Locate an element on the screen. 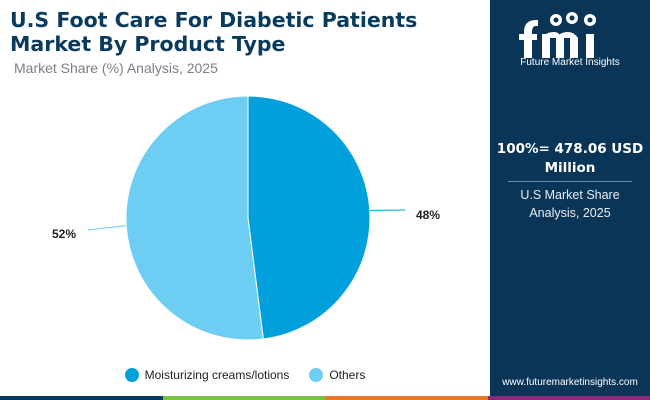 The height and width of the screenshot is (400, 650). data-label-others: 52% is located at coordinates (64, 234).